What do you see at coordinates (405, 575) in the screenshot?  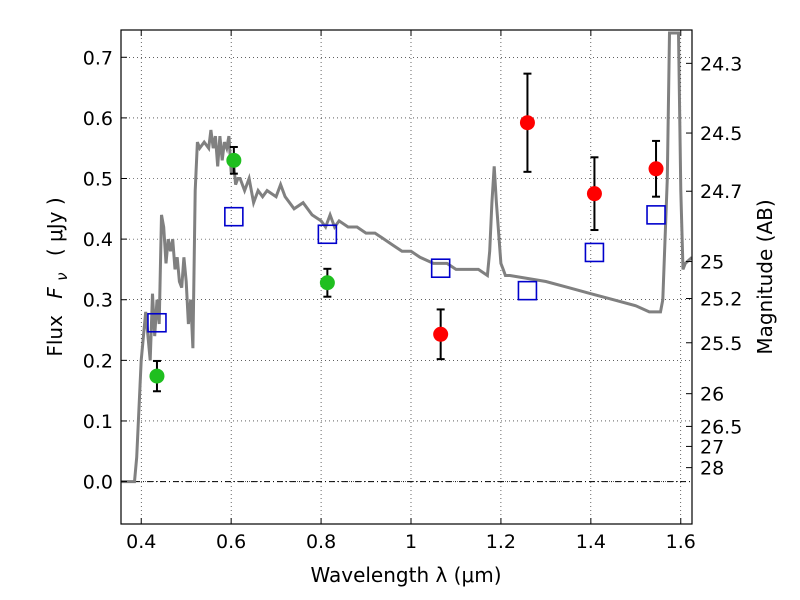 I see `x-axis-title: Wavelength λ (μm)` at bounding box center [405, 575].